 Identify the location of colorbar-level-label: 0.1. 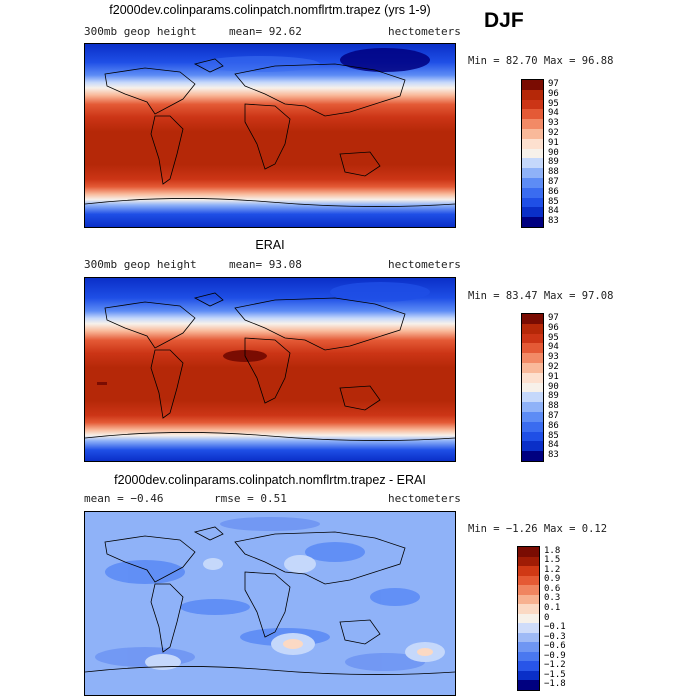
(552, 607).